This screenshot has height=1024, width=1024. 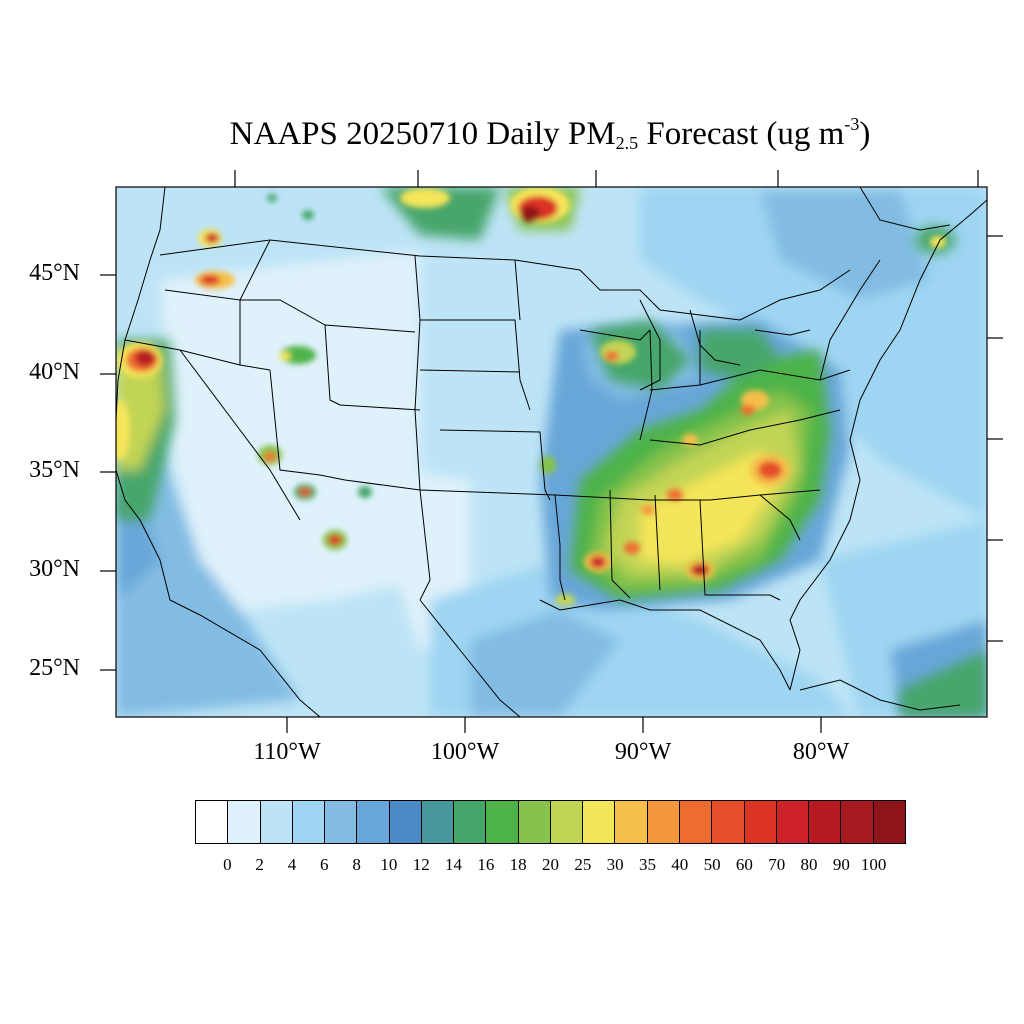 I want to click on colorbar-label: 8, so click(x=356, y=864).